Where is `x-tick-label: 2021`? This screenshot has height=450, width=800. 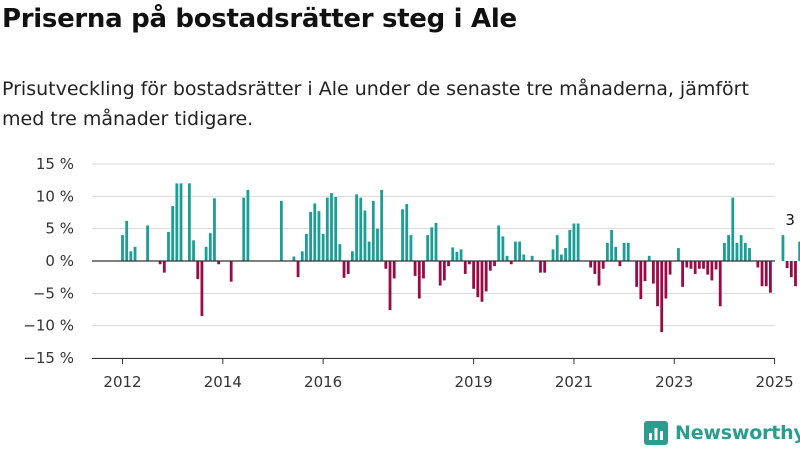
x-tick-label: 2021 is located at coordinates (574, 382).